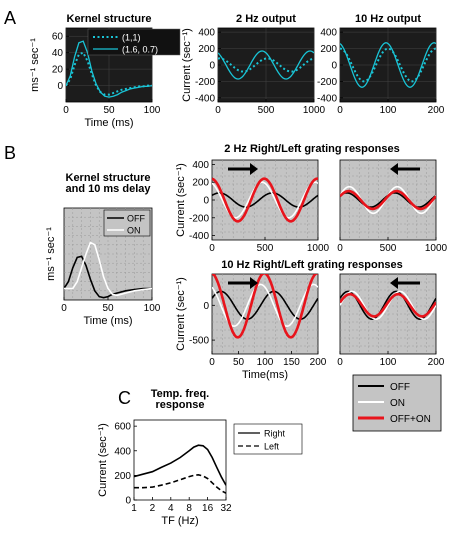  I want to click on x-tick-label: 8, so click(189, 508).